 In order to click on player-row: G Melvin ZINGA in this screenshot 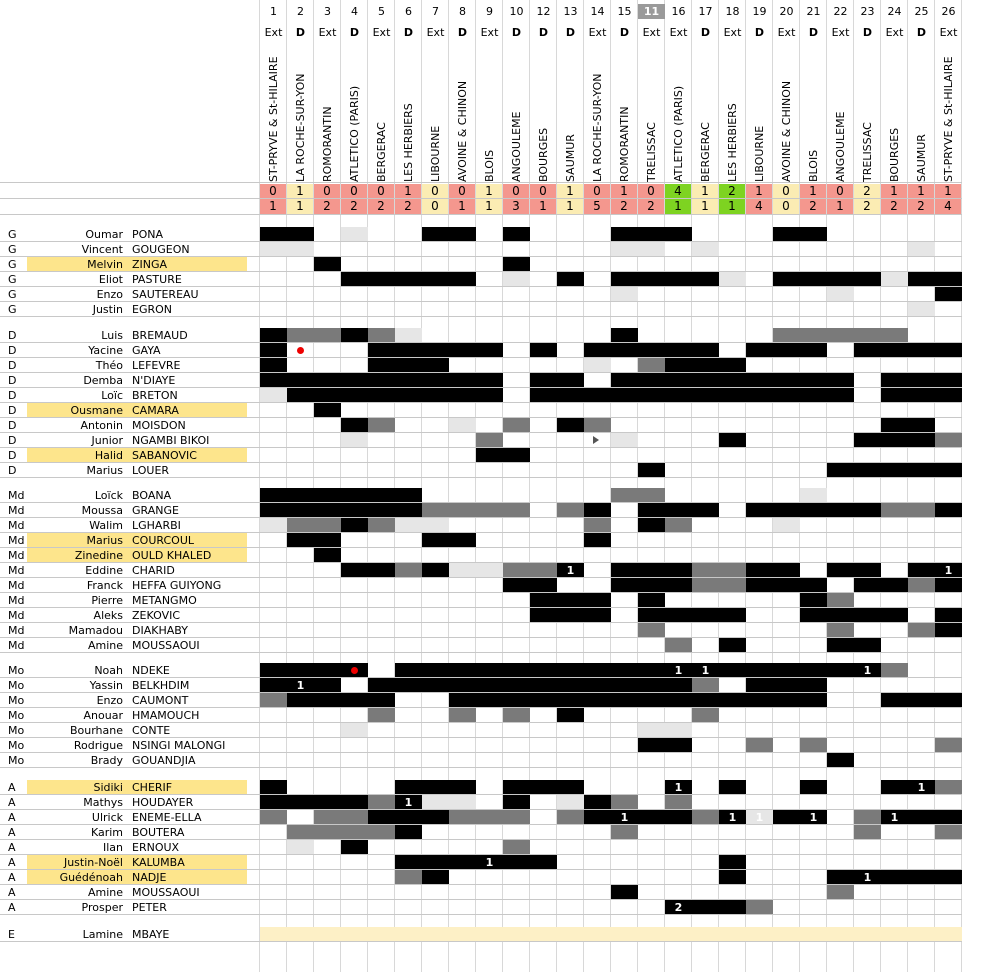, I will do `click(491, 264)`.